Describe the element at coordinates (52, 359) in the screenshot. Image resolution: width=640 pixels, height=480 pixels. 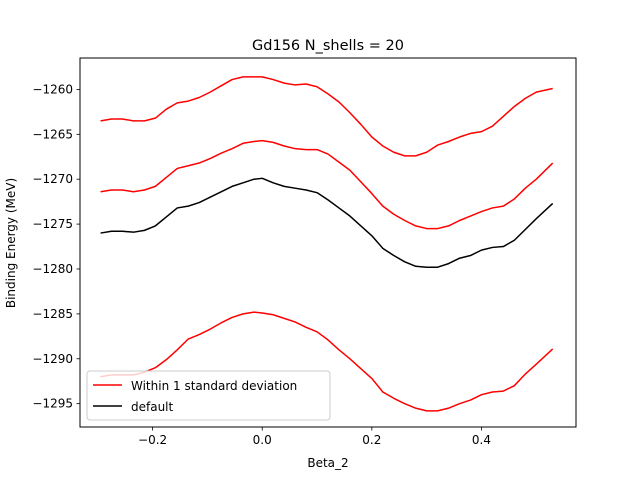
I see `y-tick-label: −1290` at that location.